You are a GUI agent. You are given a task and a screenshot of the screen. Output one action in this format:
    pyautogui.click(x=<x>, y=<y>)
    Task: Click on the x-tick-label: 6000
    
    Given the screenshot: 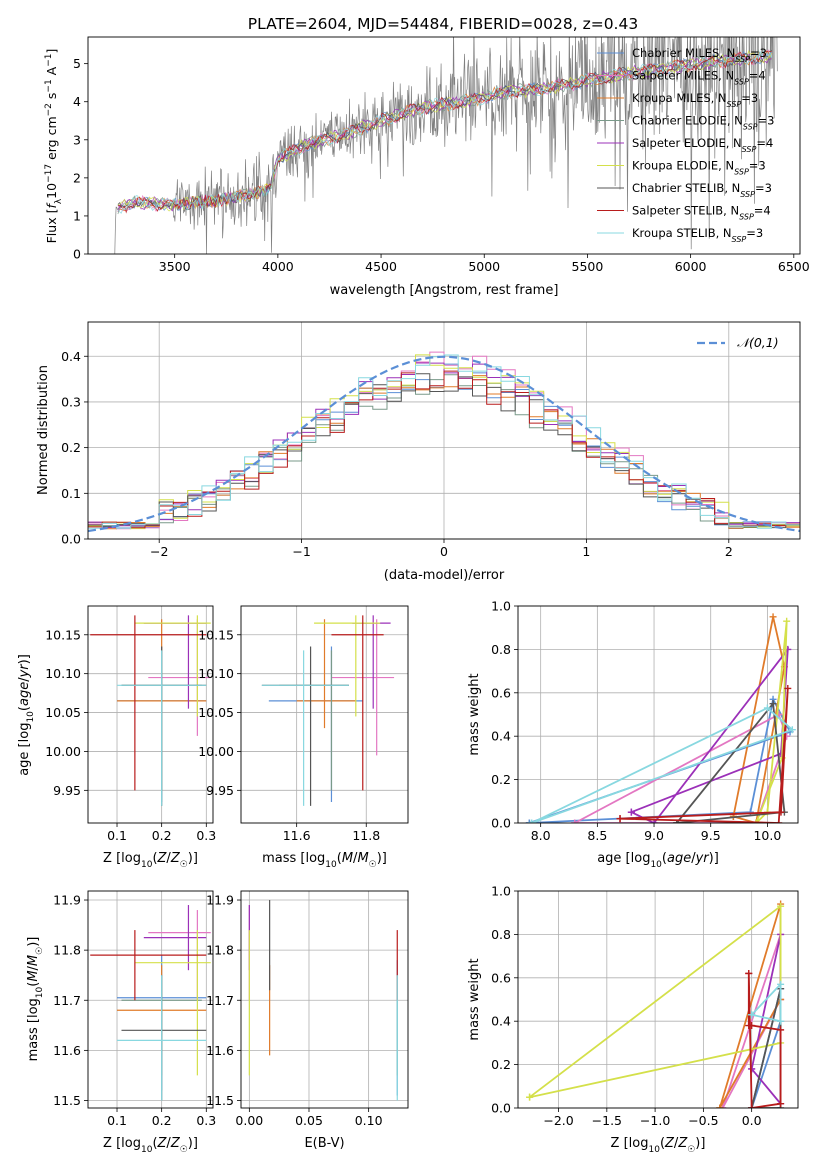 What is the action you would take?
    pyautogui.click(x=691, y=266)
    